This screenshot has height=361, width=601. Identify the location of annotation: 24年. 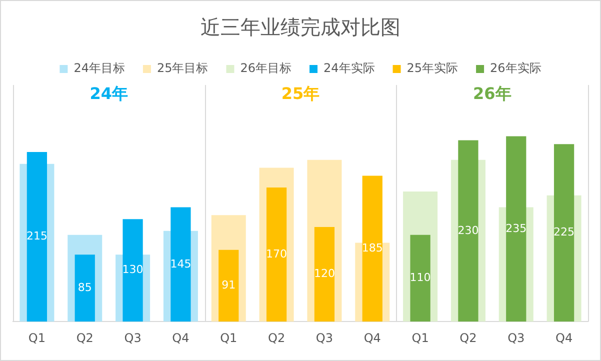
(109, 94).